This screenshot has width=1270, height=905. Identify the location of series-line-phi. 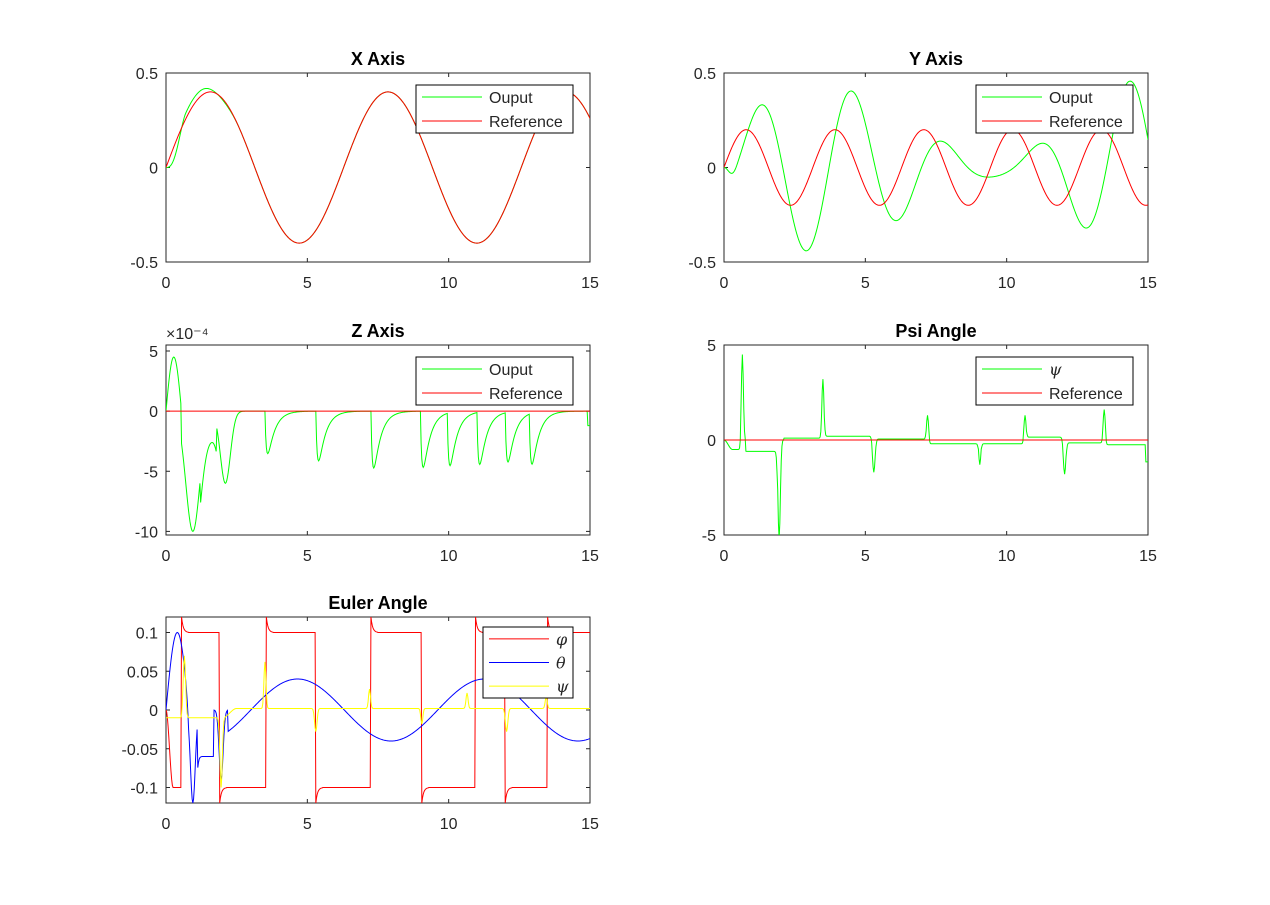
(378, 710).